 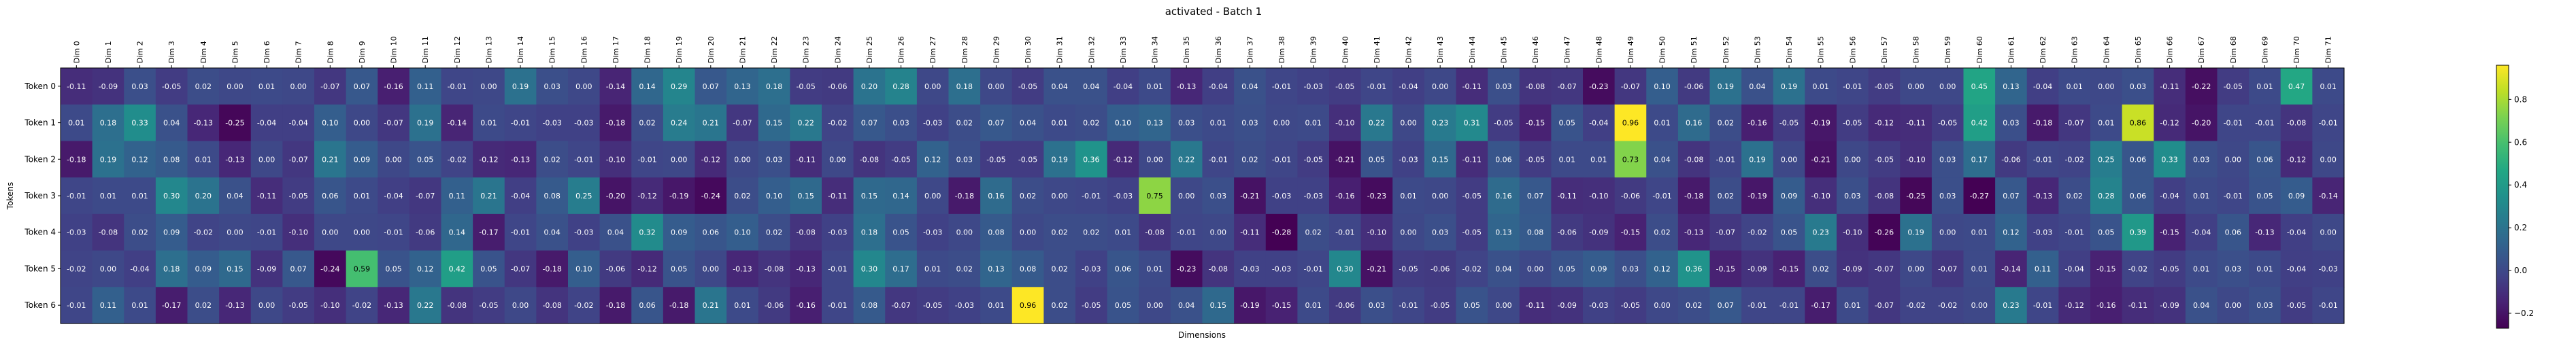 What do you see at coordinates (1630, 50) in the screenshot?
I see `x-tick-label: Dim 49` at bounding box center [1630, 50].